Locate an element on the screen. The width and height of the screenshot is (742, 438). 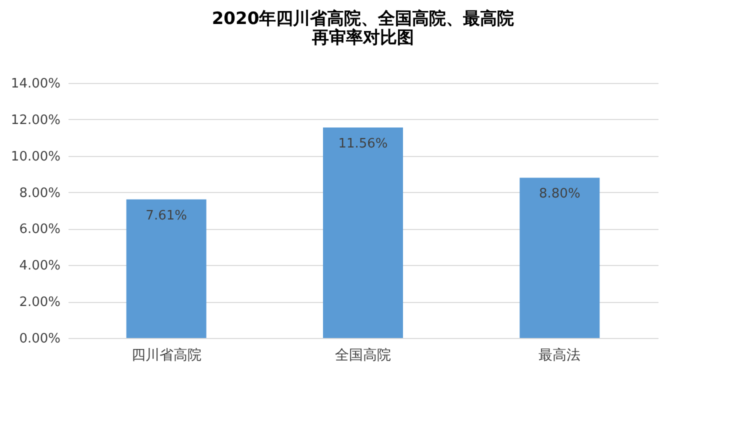
y-tick-label: 10.00% is located at coordinates (35, 156).